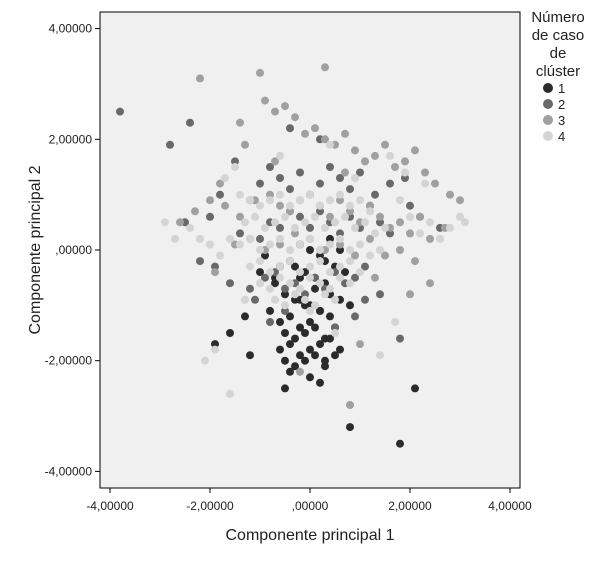 The height and width of the screenshot is (561, 595). Describe the element at coordinates (210, 506) in the screenshot. I see `x-tick-label: -2,00000` at that location.